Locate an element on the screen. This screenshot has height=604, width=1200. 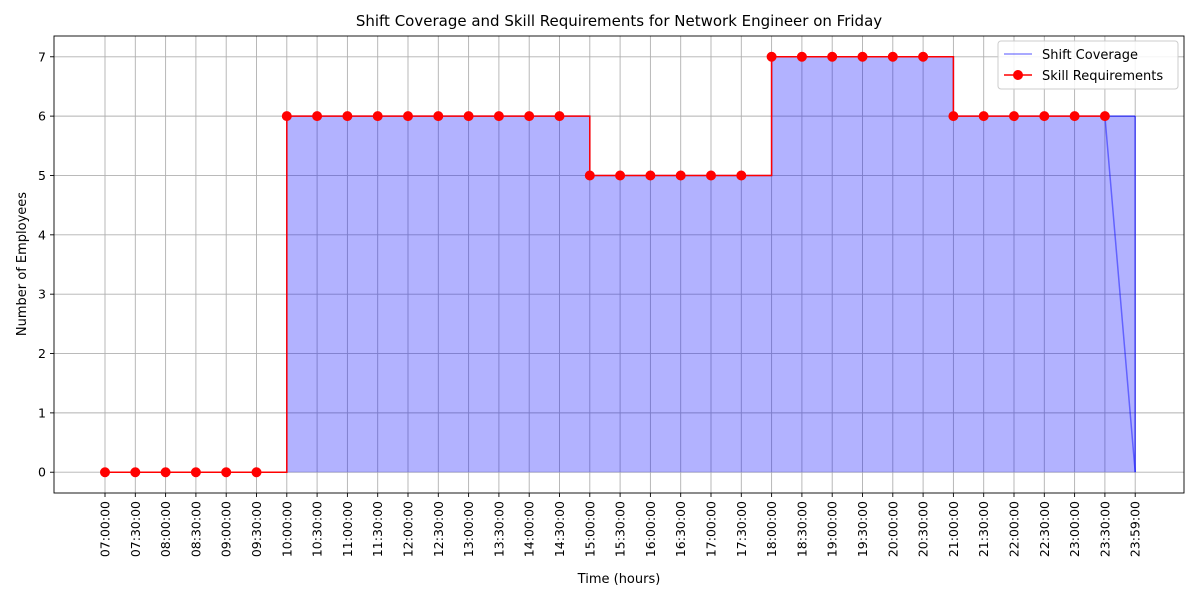
x-tick-label: 11:30:00 is located at coordinates (377, 529).